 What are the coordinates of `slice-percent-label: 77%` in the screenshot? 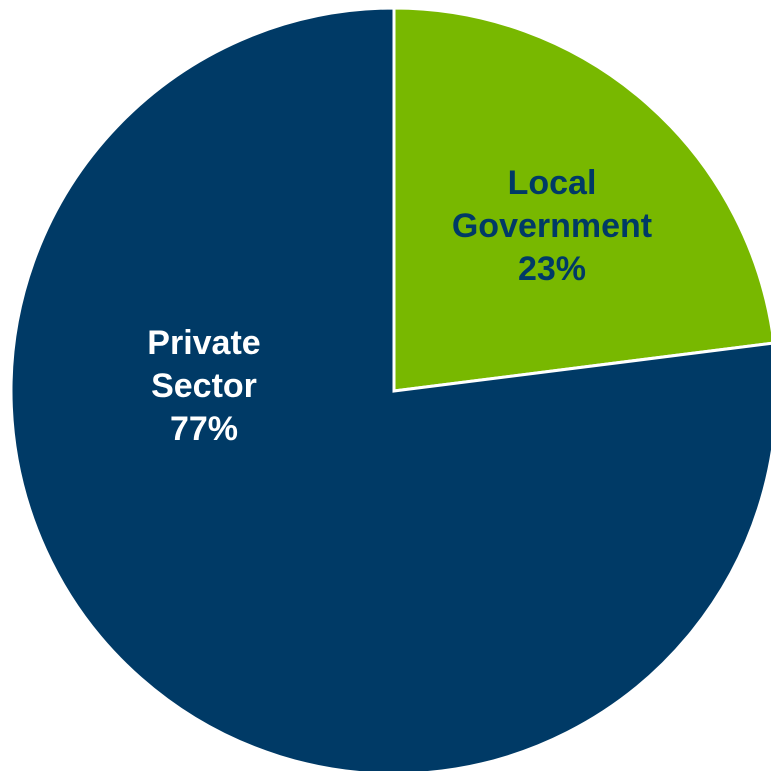 It's located at (204, 429).